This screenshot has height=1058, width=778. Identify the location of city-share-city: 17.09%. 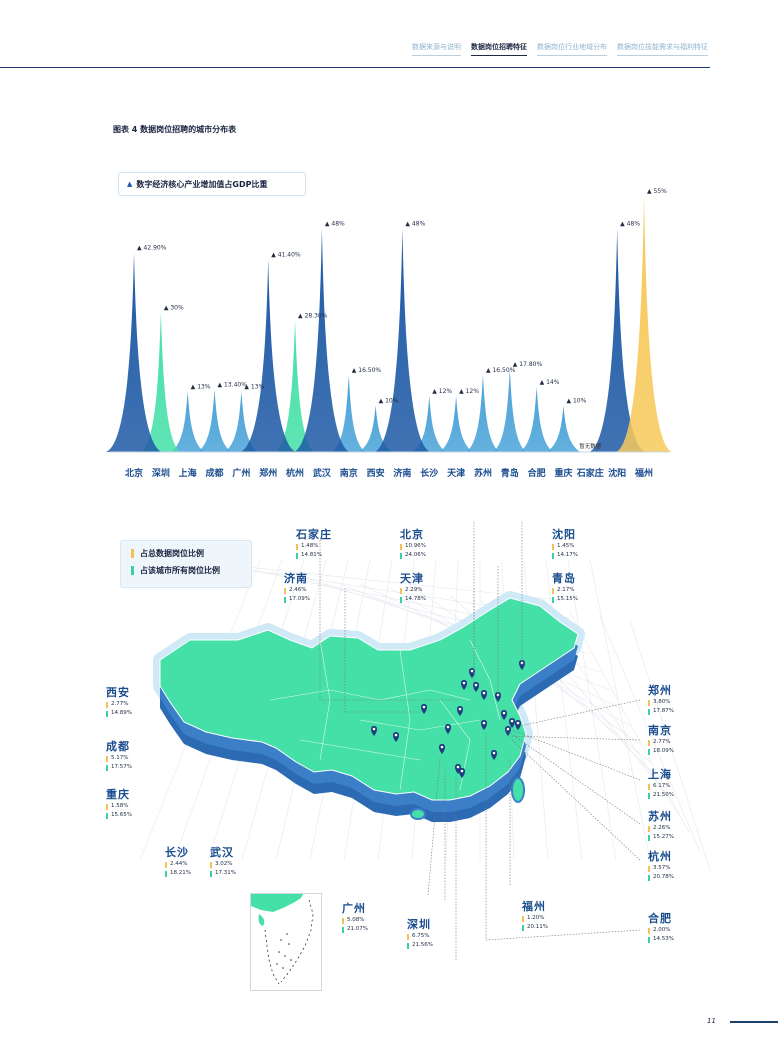
(299, 599).